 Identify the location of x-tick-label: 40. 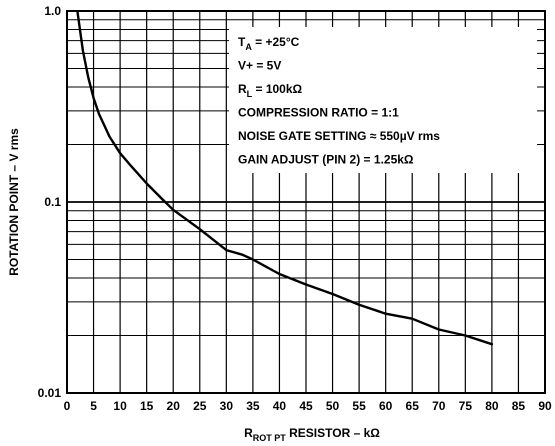
(280, 406).